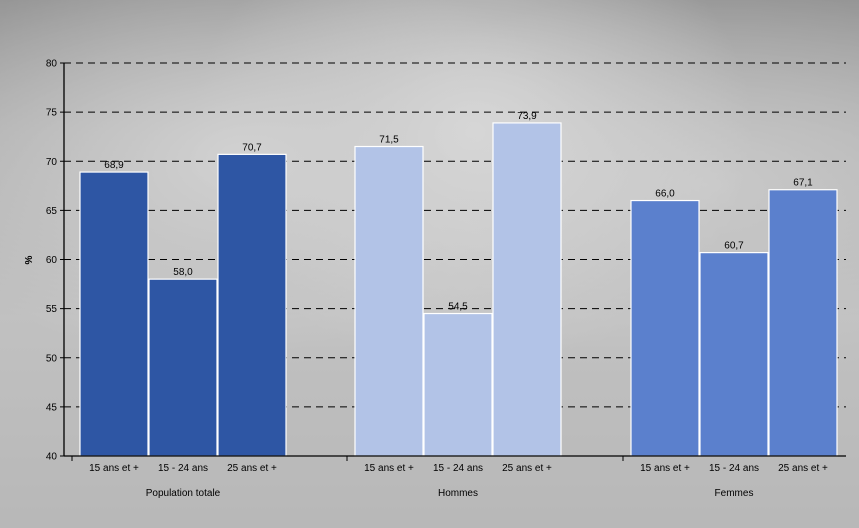 The width and height of the screenshot is (859, 528). What do you see at coordinates (52, 211) in the screenshot?
I see `y-tick-label: 65` at bounding box center [52, 211].